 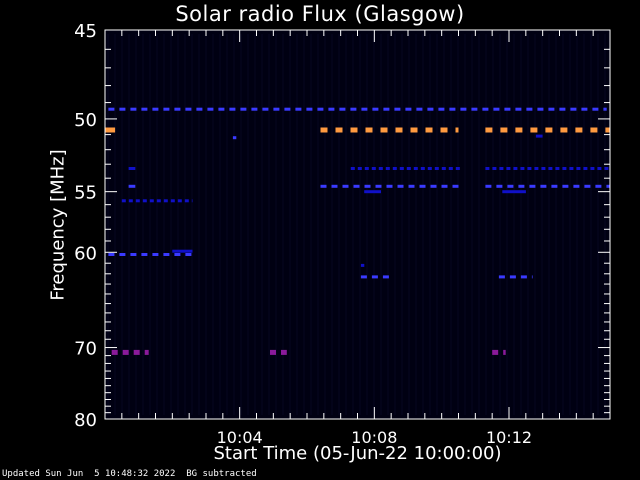 What do you see at coordinates (85, 420) in the screenshot?
I see `y-tick-label: 80` at bounding box center [85, 420].